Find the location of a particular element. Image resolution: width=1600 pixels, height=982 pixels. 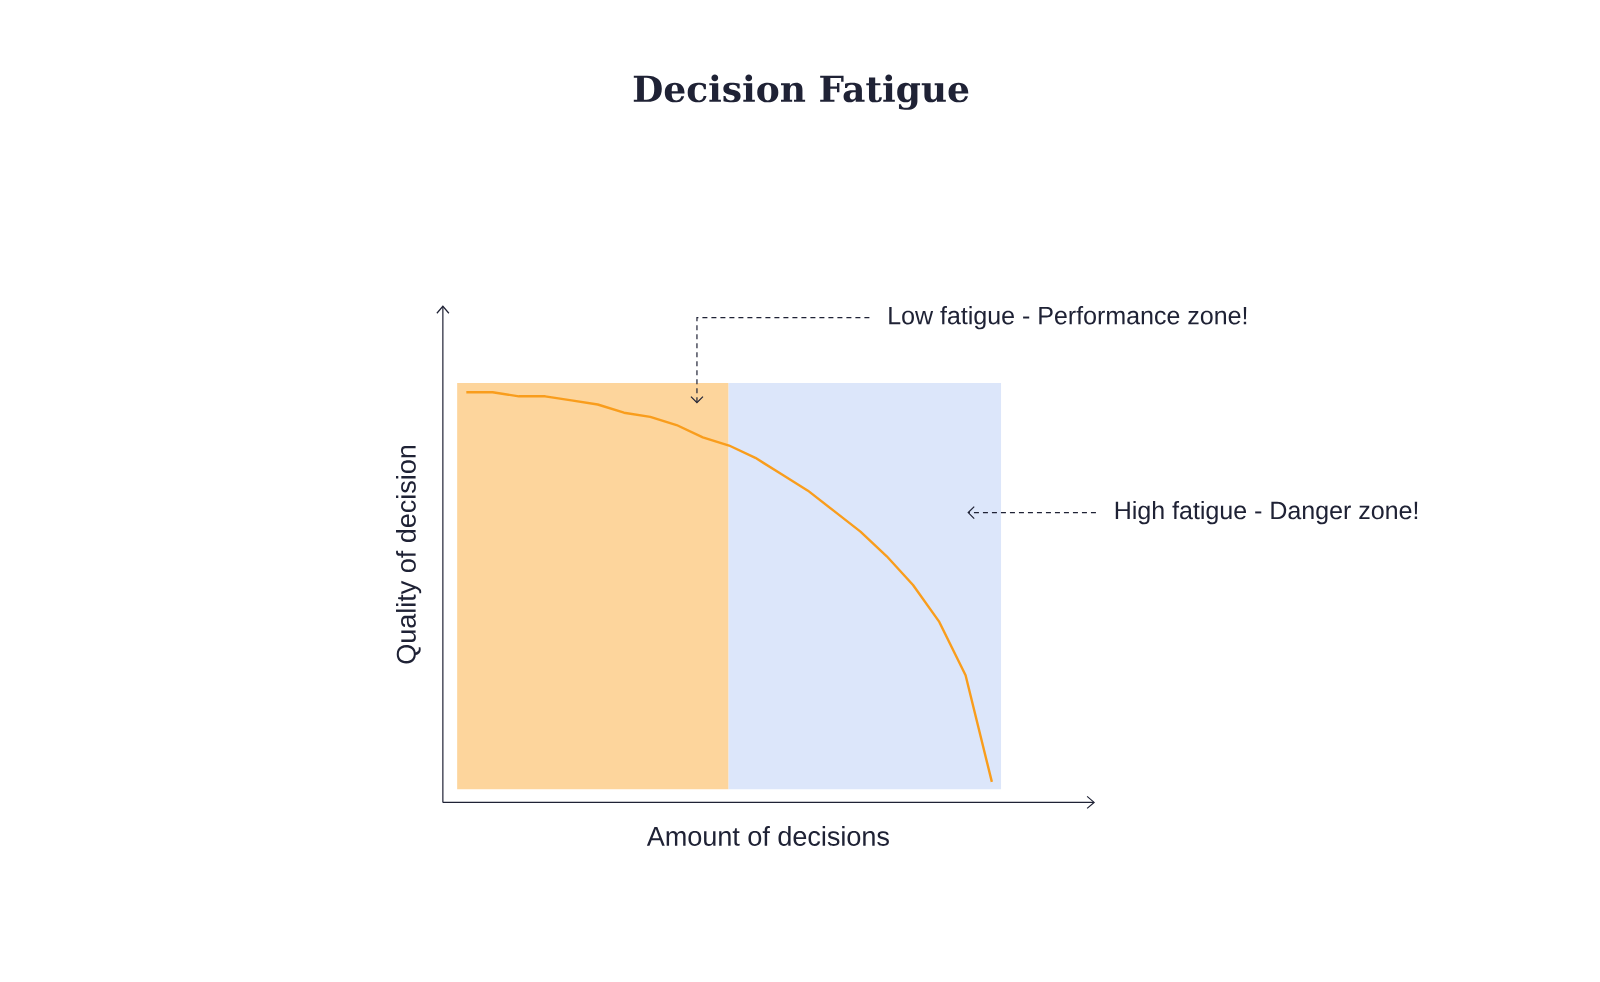

x-axis-title: Amount of decisions is located at coordinates (767, 836).